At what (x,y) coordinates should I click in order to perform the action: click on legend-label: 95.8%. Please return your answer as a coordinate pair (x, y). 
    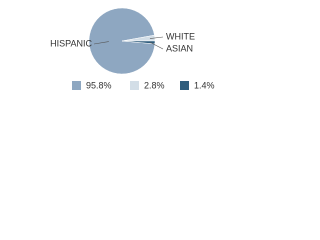
    Looking at the image, I should click on (99, 85).